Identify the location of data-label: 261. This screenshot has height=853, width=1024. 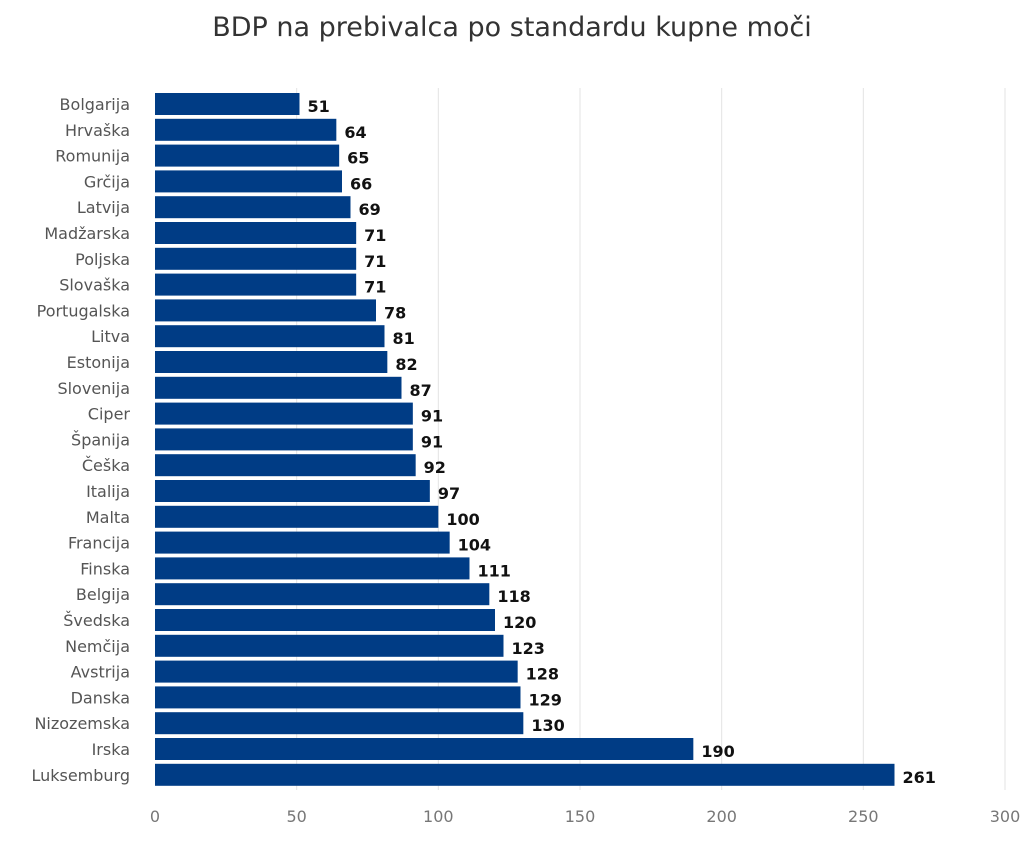
(919, 777).